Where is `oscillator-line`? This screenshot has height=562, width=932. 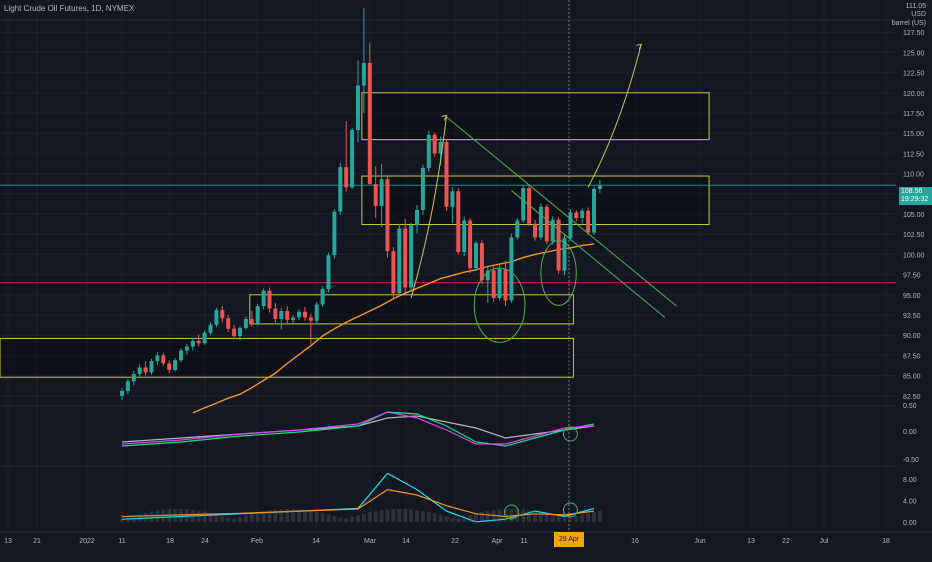 oscillator-line is located at coordinates (358, 428).